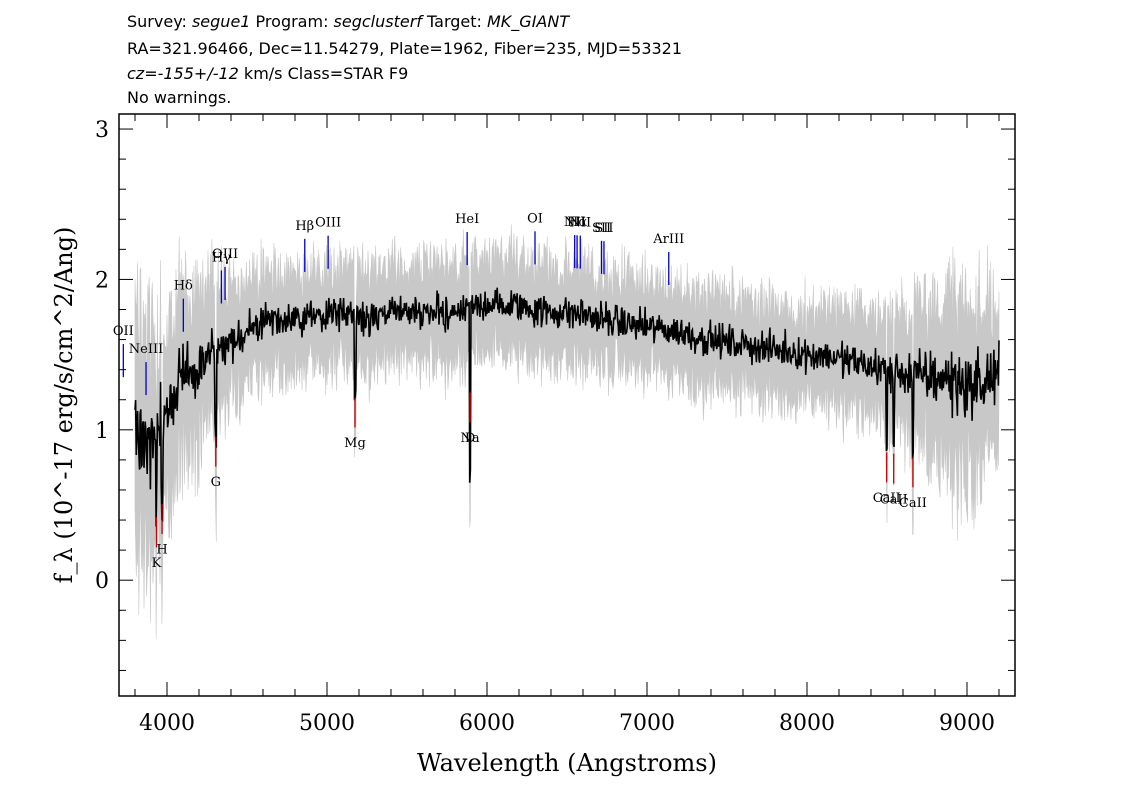  I want to click on absorption-line-label: Na, so click(469, 438).